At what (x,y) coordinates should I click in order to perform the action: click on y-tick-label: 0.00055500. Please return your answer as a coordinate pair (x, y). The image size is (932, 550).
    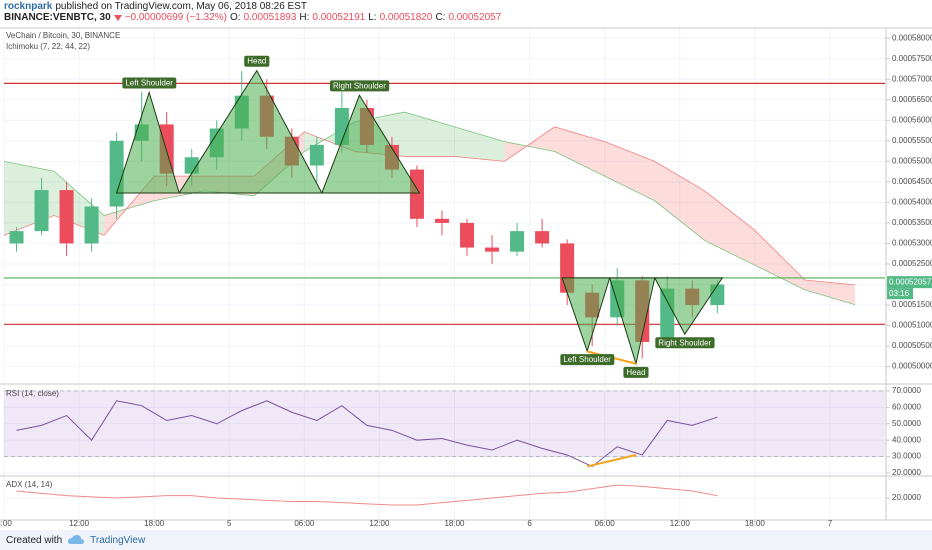
    Looking at the image, I should click on (912, 140).